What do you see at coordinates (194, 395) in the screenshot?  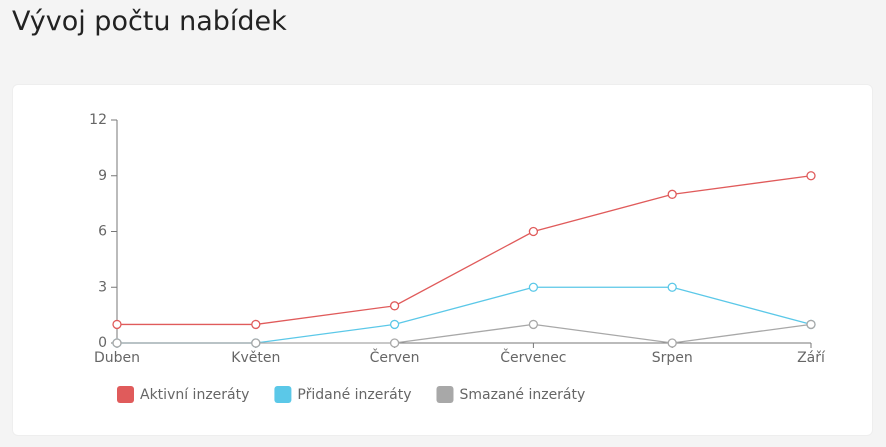 I see `legend-label: Aktivní inzeráty` at bounding box center [194, 395].